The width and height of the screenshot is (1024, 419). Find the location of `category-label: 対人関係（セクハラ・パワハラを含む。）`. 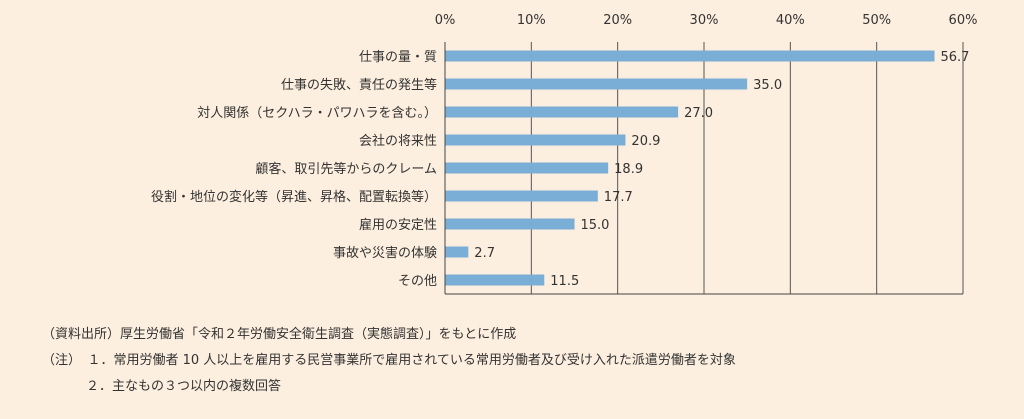

category-label: 対人関係（セクハラ・パワハラを含む。） is located at coordinates (317, 113).